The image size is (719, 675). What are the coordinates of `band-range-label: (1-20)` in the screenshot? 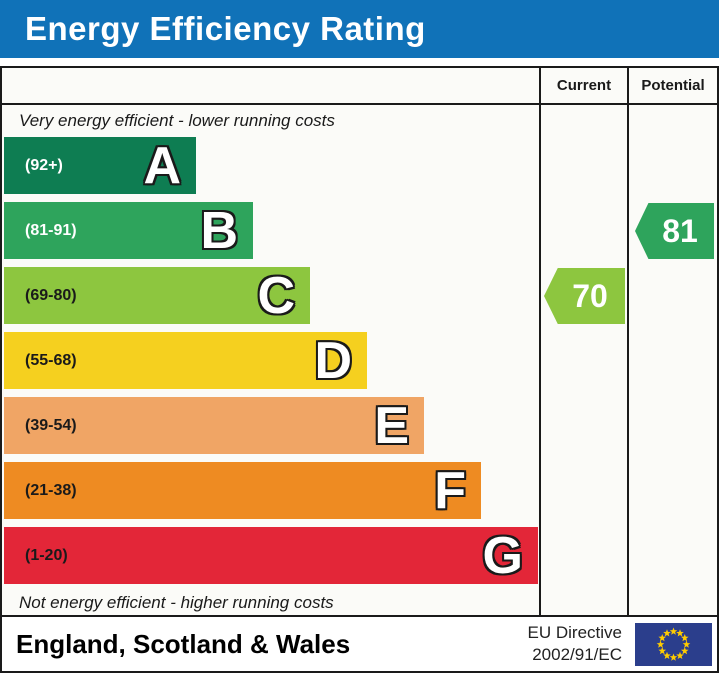 It's located at (46, 555).